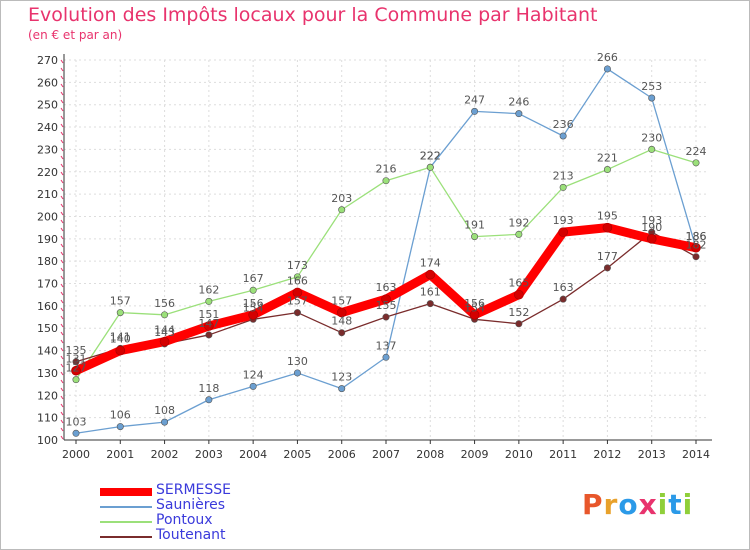 This screenshot has width=750, height=550. I want to click on data-label: 143, so click(164, 332).